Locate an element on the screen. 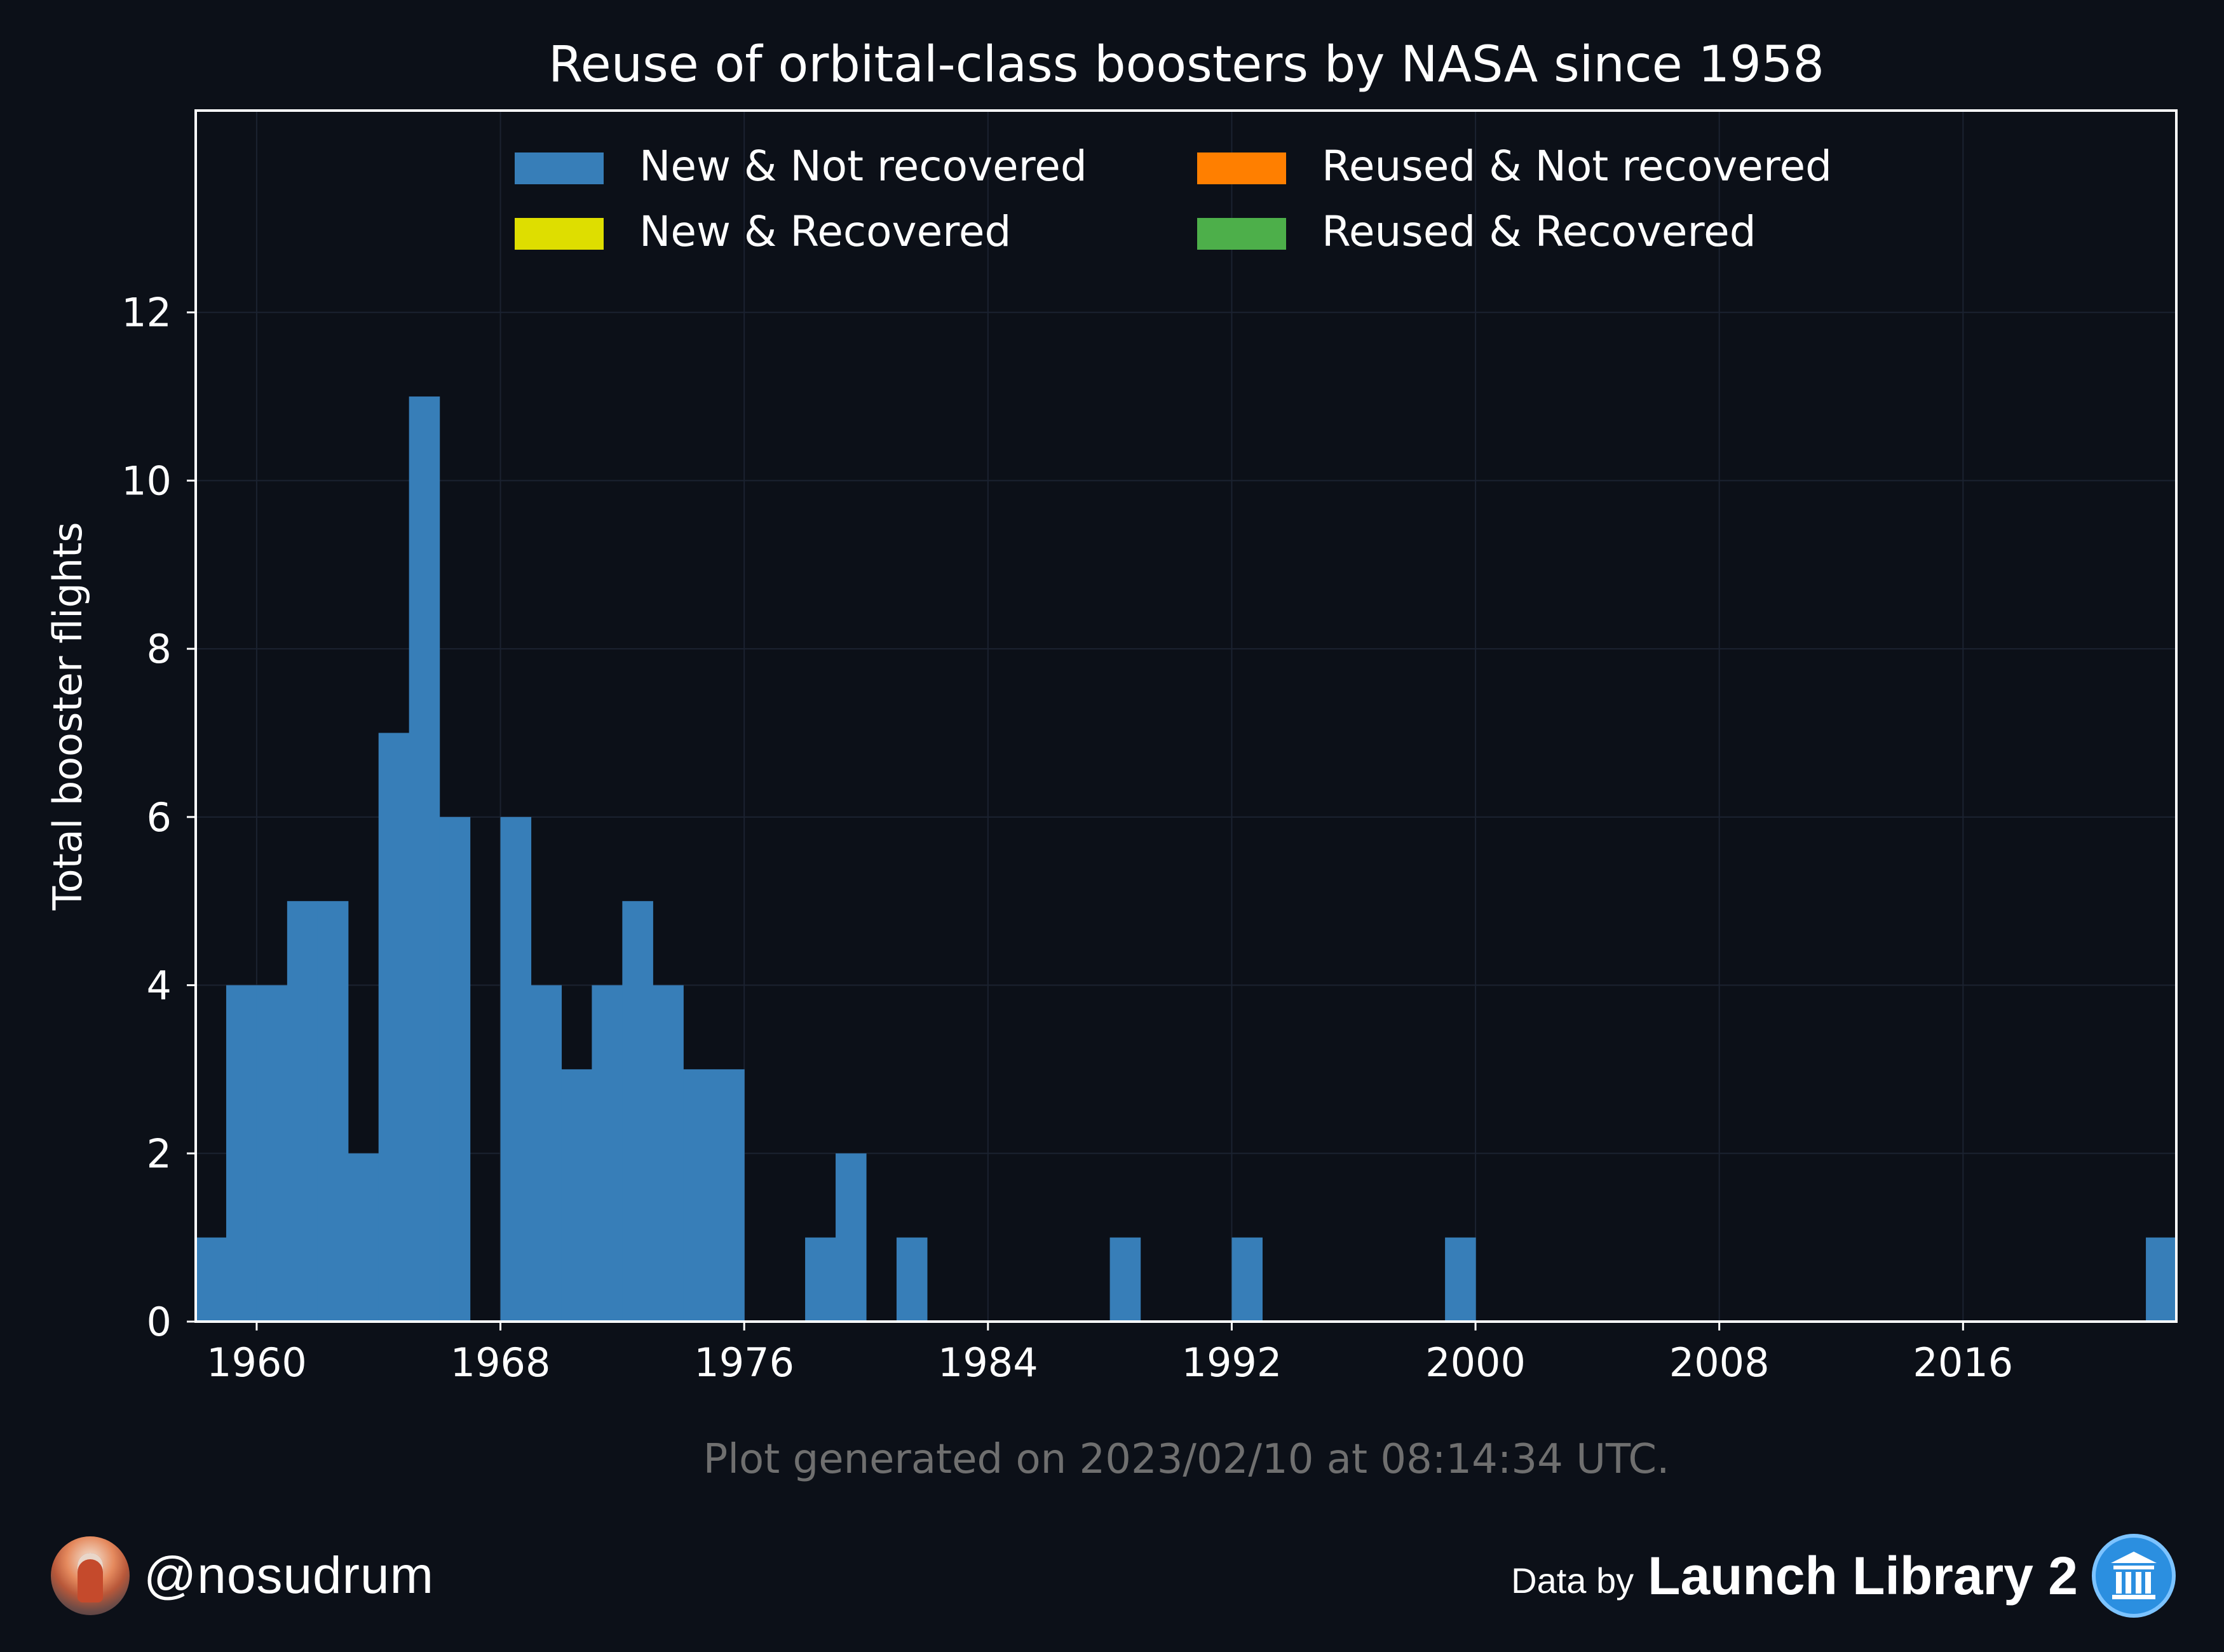 The height and width of the screenshot is (1652, 2224). bar-1971 is located at coordinates (607, 1153).